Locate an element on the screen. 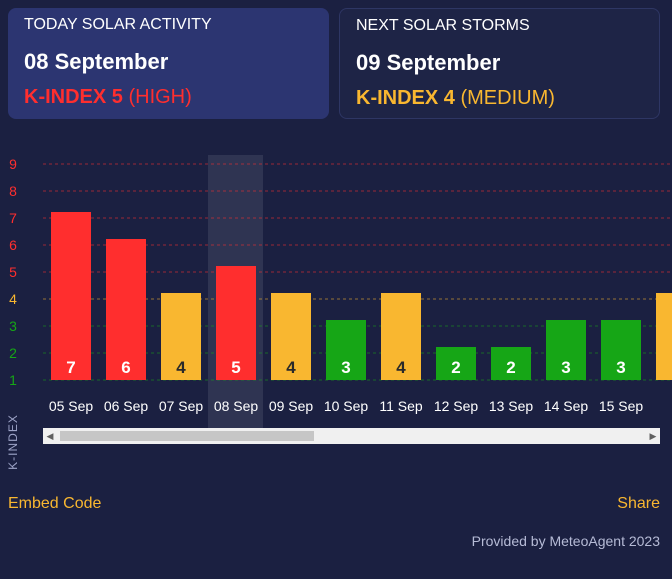 The height and width of the screenshot is (579, 672). x-tick-label: 07 Sep is located at coordinates (181, 406).